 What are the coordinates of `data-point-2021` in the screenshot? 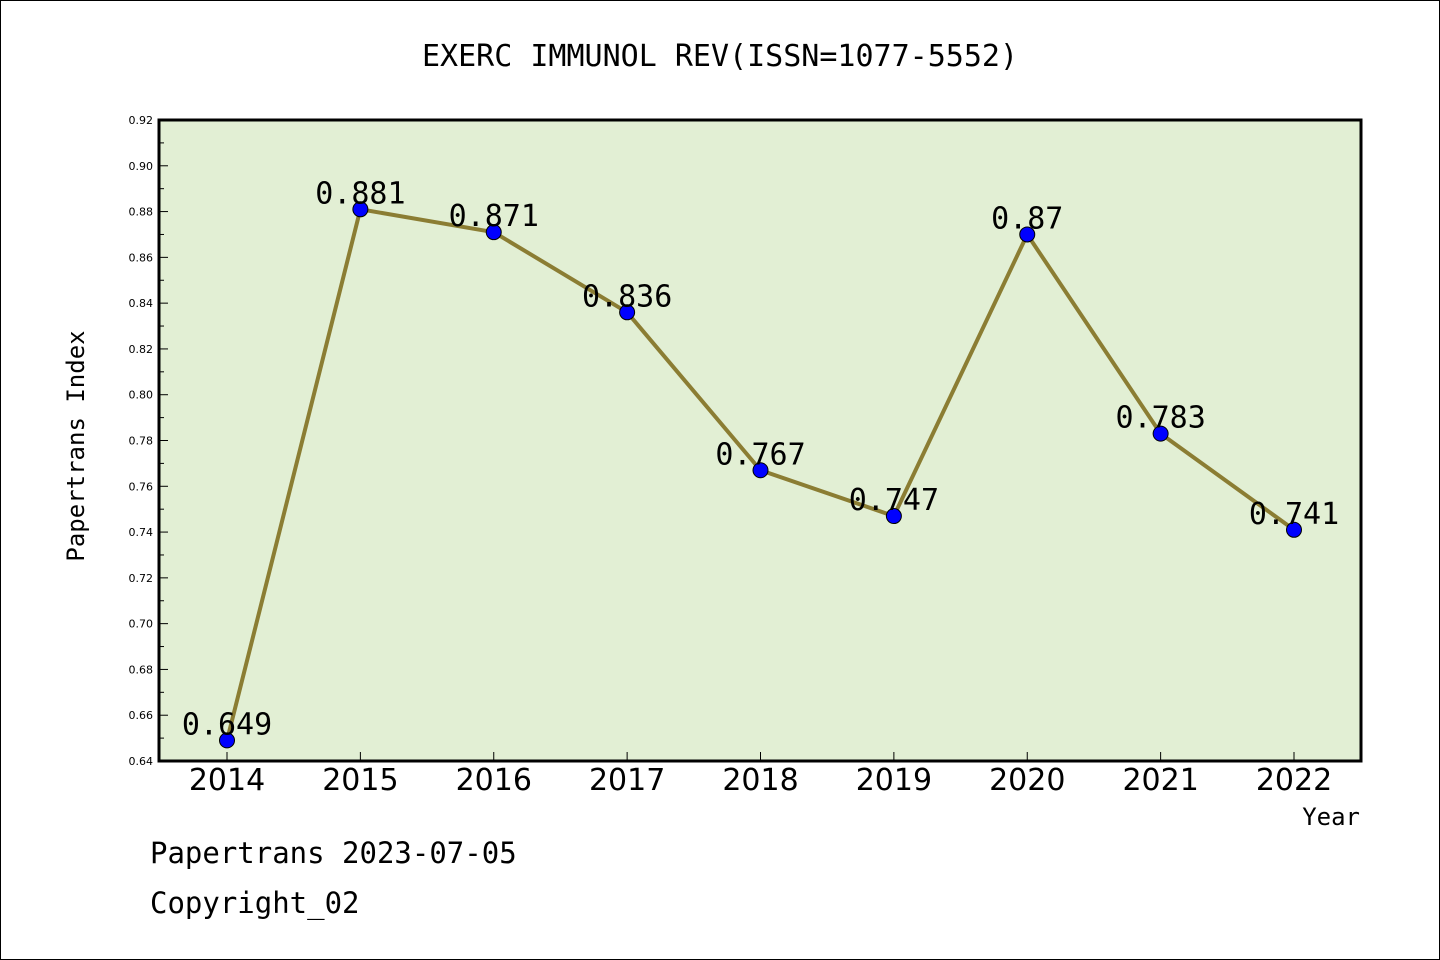 It's located at (1160, 433).